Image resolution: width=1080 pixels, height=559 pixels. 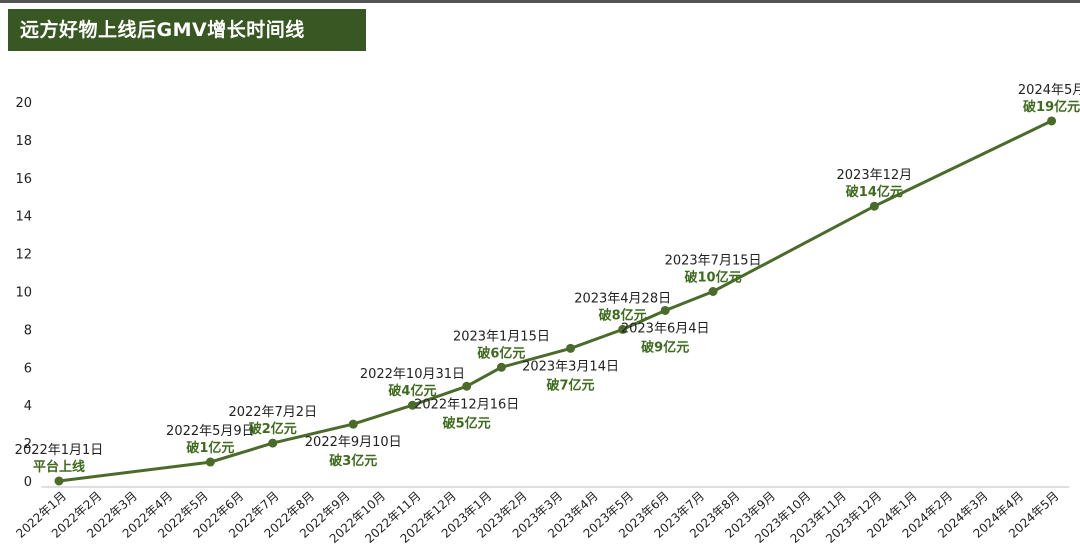 I want to click on annotation-date: 2023年7月15日, so click(x=713, y=261).